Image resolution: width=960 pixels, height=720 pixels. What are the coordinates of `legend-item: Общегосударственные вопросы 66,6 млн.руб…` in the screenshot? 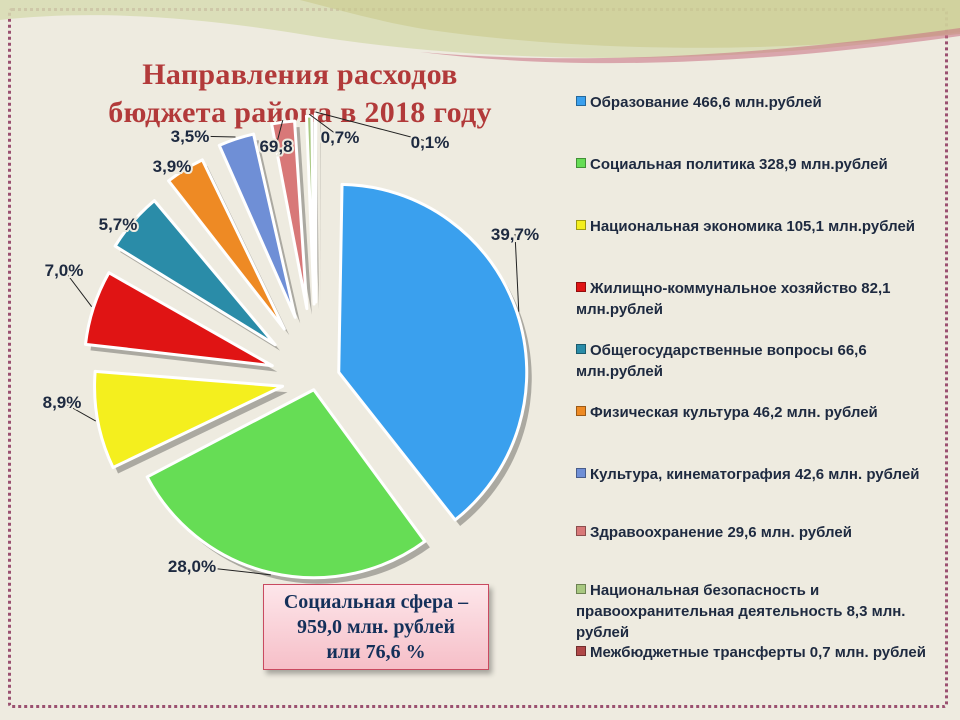 It's located at (762, 361).